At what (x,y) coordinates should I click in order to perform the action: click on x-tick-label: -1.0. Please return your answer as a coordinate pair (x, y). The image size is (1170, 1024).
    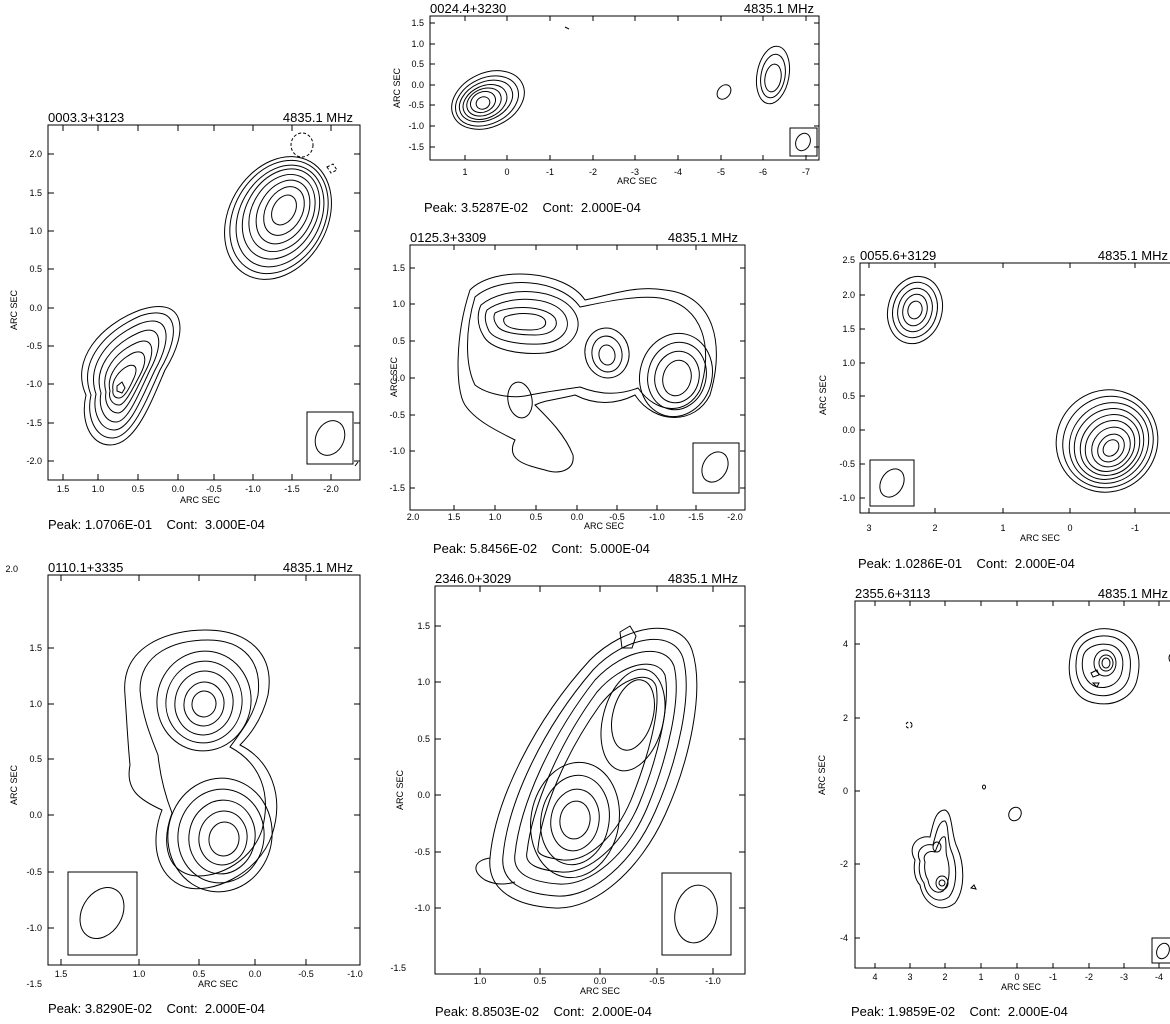
    Looking at the image, I should click on (253, 489).